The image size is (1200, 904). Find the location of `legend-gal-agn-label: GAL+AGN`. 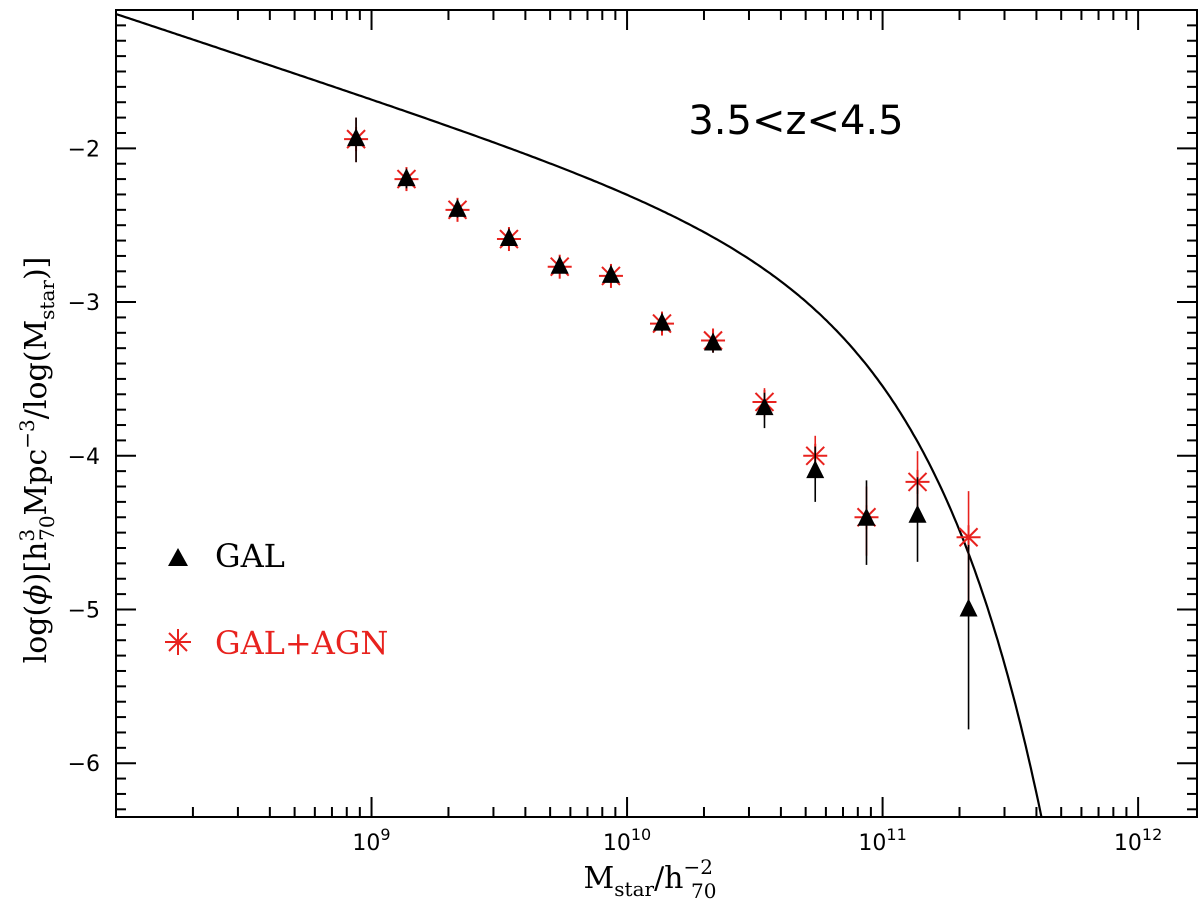

legend-gal-agn-label: GAL+AGN is located at coordinates (301, 643).